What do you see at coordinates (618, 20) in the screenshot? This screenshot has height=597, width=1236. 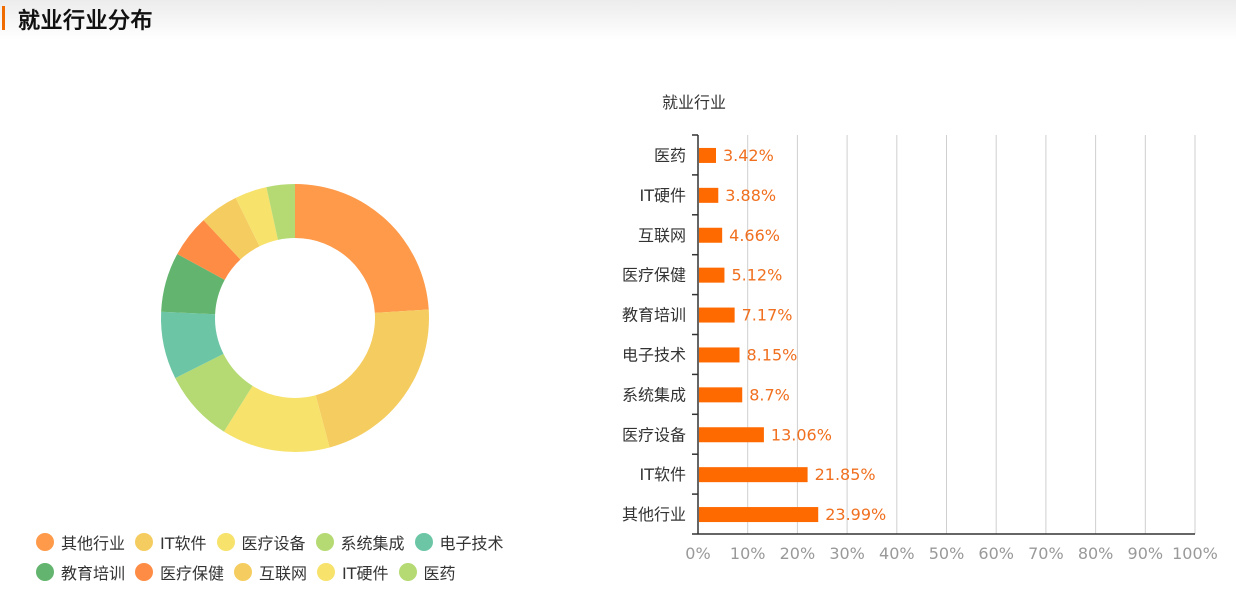 I see `header-background` at bounding box center [618, 20].